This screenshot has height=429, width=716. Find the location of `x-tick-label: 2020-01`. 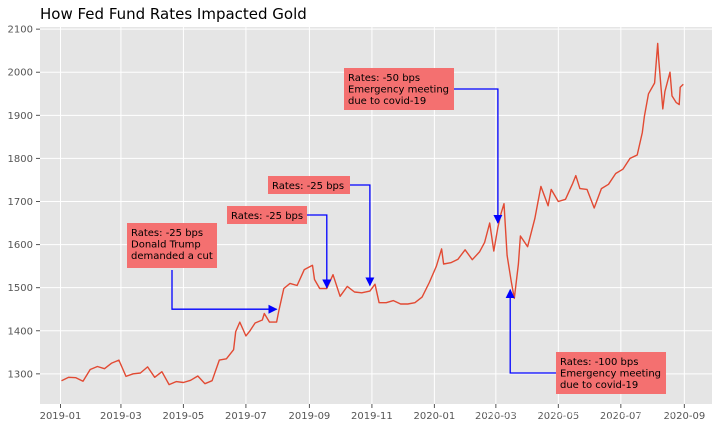

x-tick-label: 2020-01 is located at coordinates (434, 416).